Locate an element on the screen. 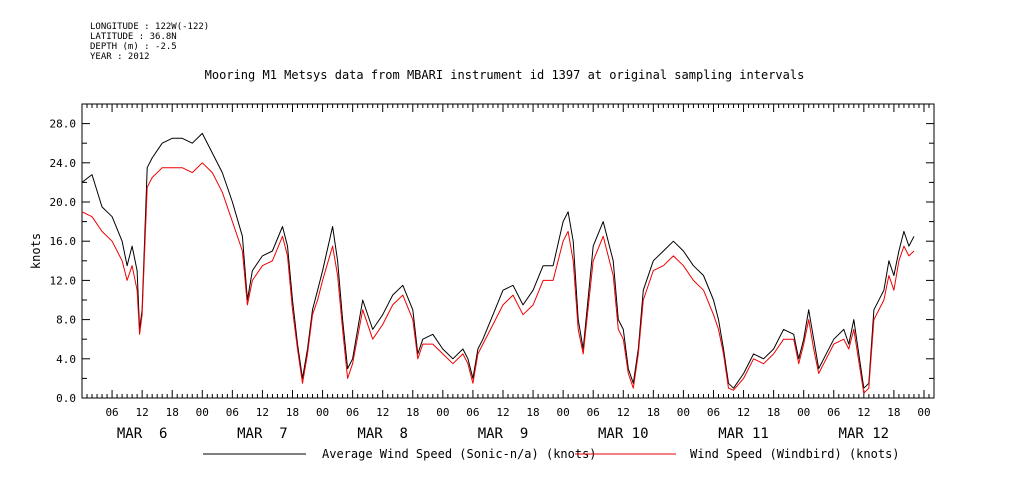 The image size is (1009, 504). x-day-label: MAR 11 is located at coordinates (743, 434).